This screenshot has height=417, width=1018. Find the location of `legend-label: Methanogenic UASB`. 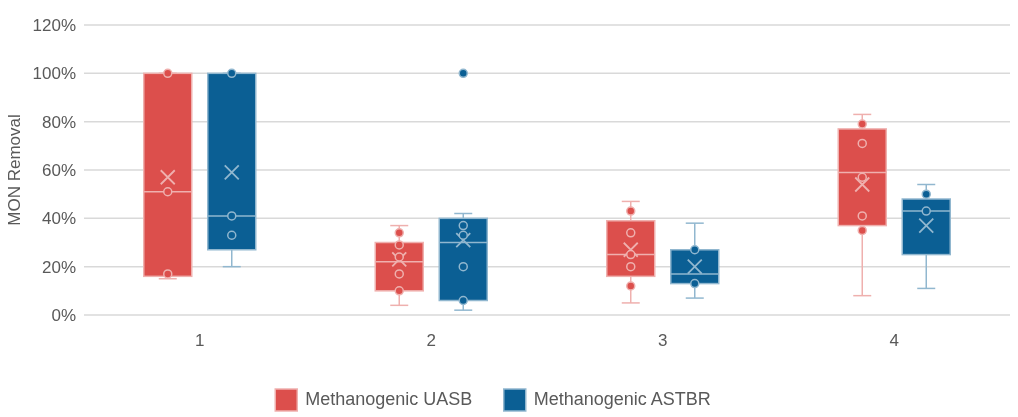

legend-label: Methanogenic UASB is located at coordinates (389, 399).